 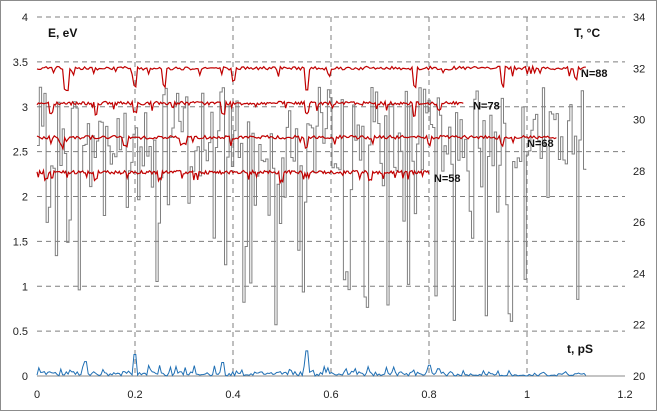 I want to click on series-time-line, so click(x=311, y=363).